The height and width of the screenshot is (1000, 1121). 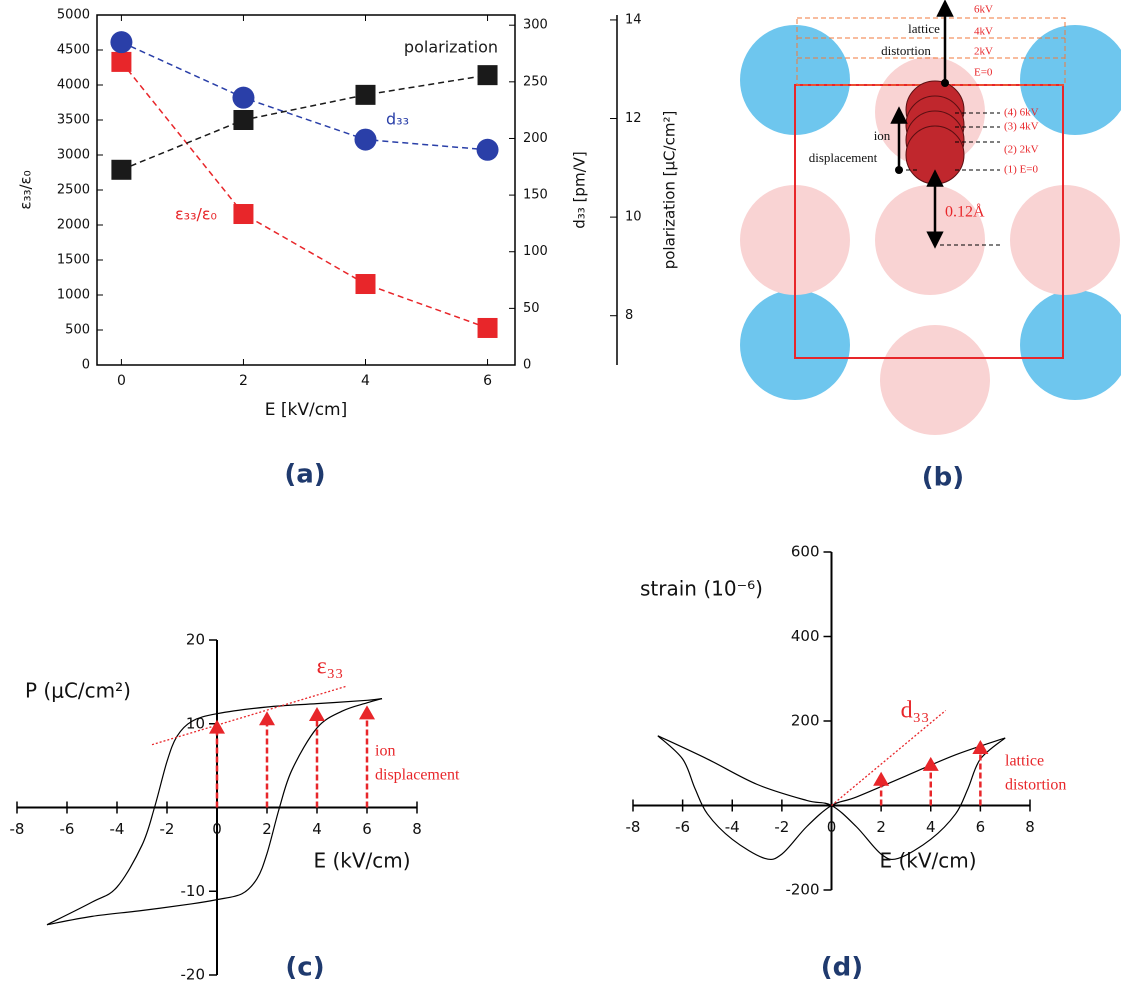 I want to click on ion-level: (4) 6kV, so click(x=1021, y=113).